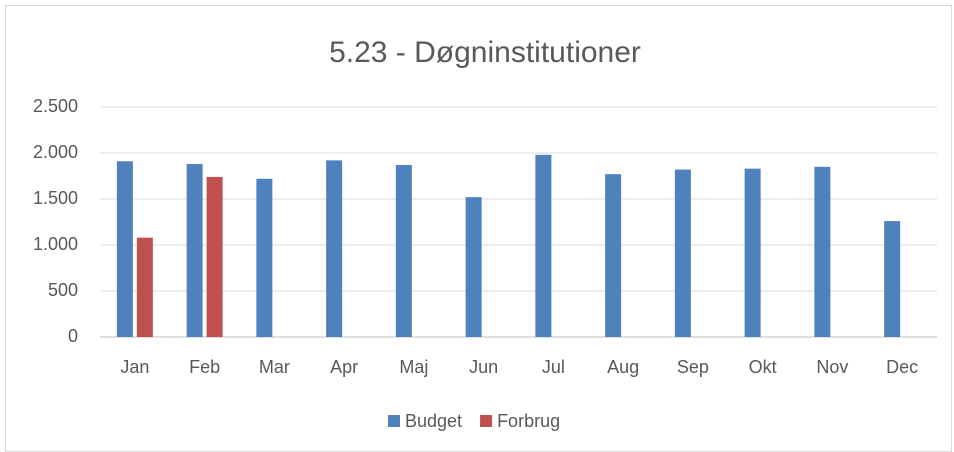 The image size is (954, 452). Describe the element at coordinates (832, 367) in the screenshot. I see `x-tick-label: Nov` at that location.